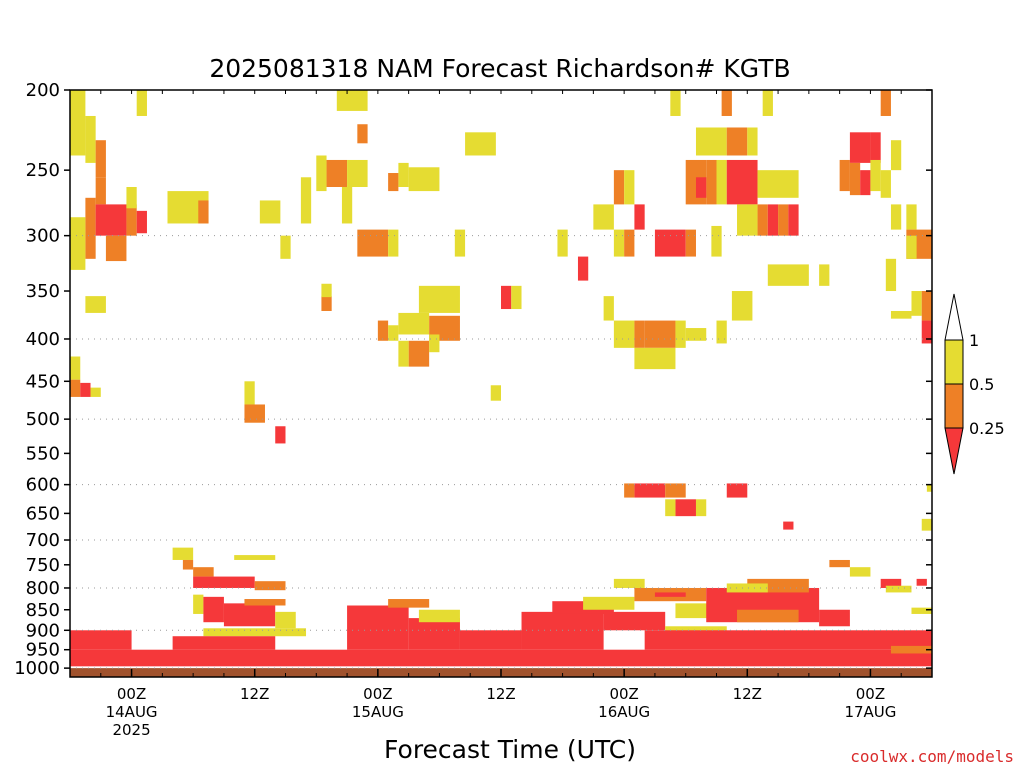 This screenshot has height=768, width=1024. What do you see at coordinates (43, 588) in the screenshot?
I see `y-tick-label: 800` at bounding box center [43, 588].